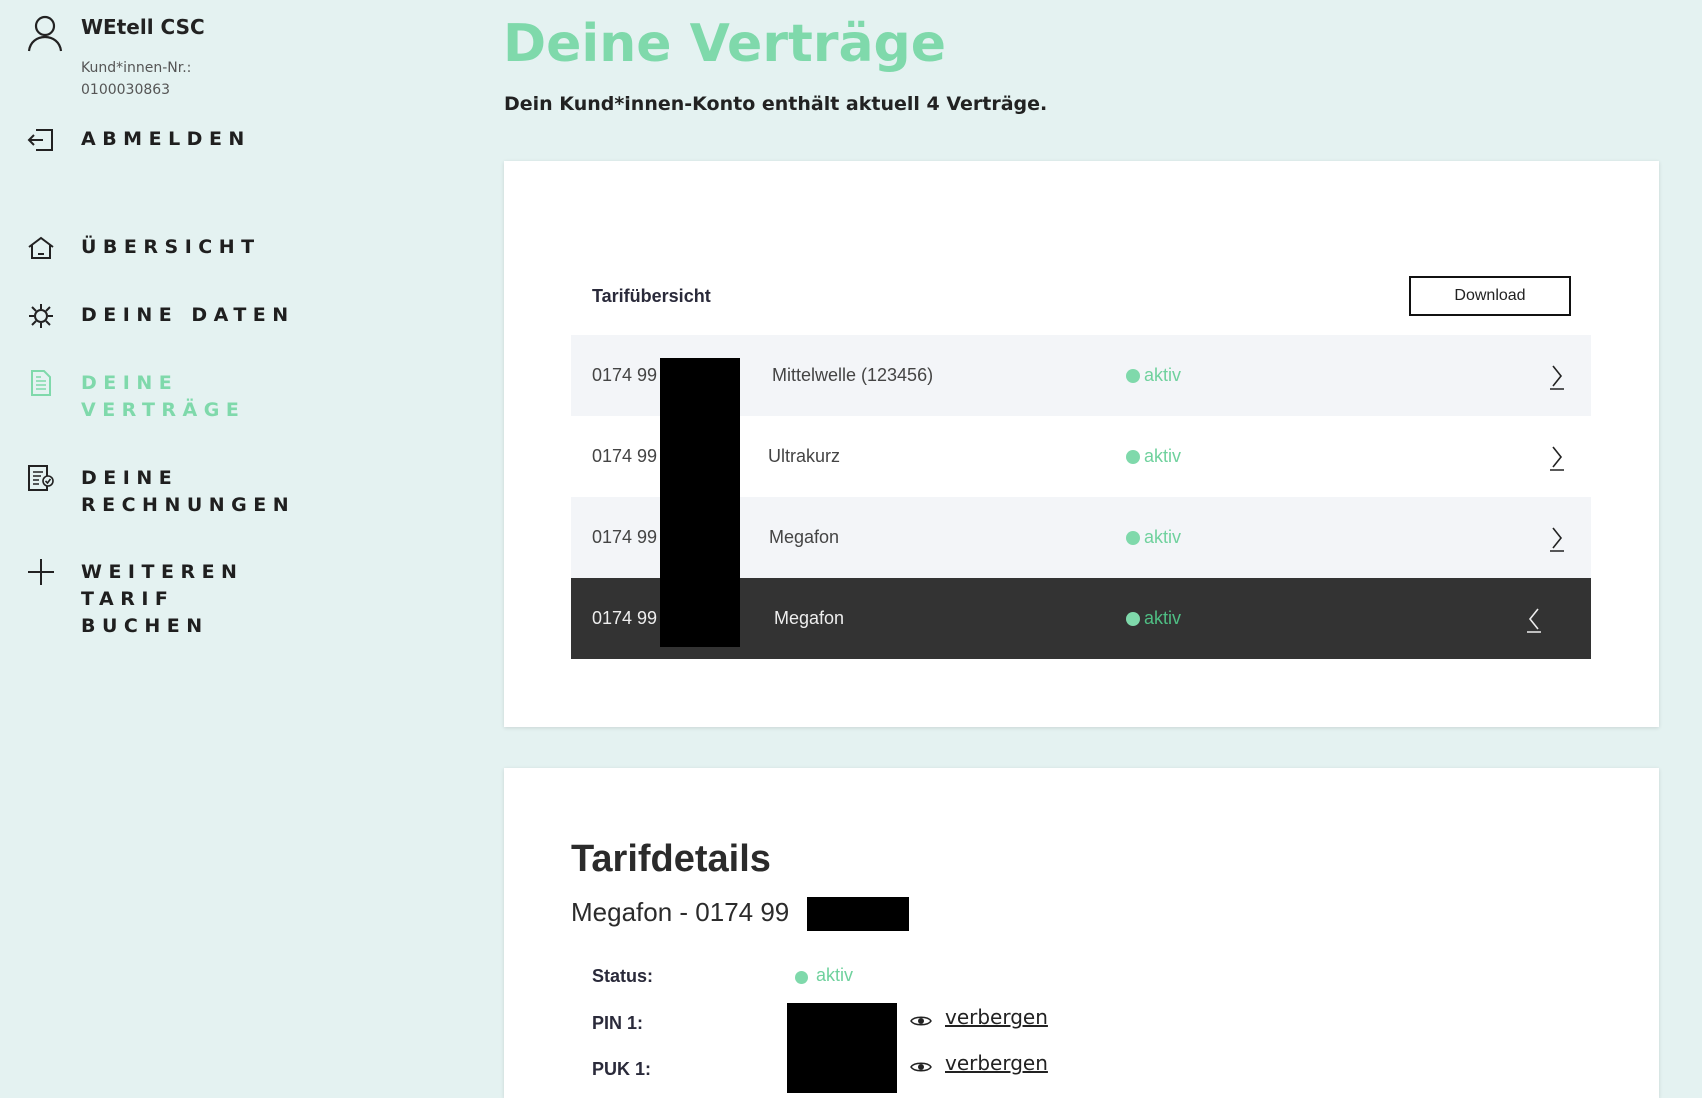 The image size is (1702, 1098). What do you see at coordinates (725, 44) in the screenshot?
I see `page-title: Deine Verträge` at bounding box center [725, 44].